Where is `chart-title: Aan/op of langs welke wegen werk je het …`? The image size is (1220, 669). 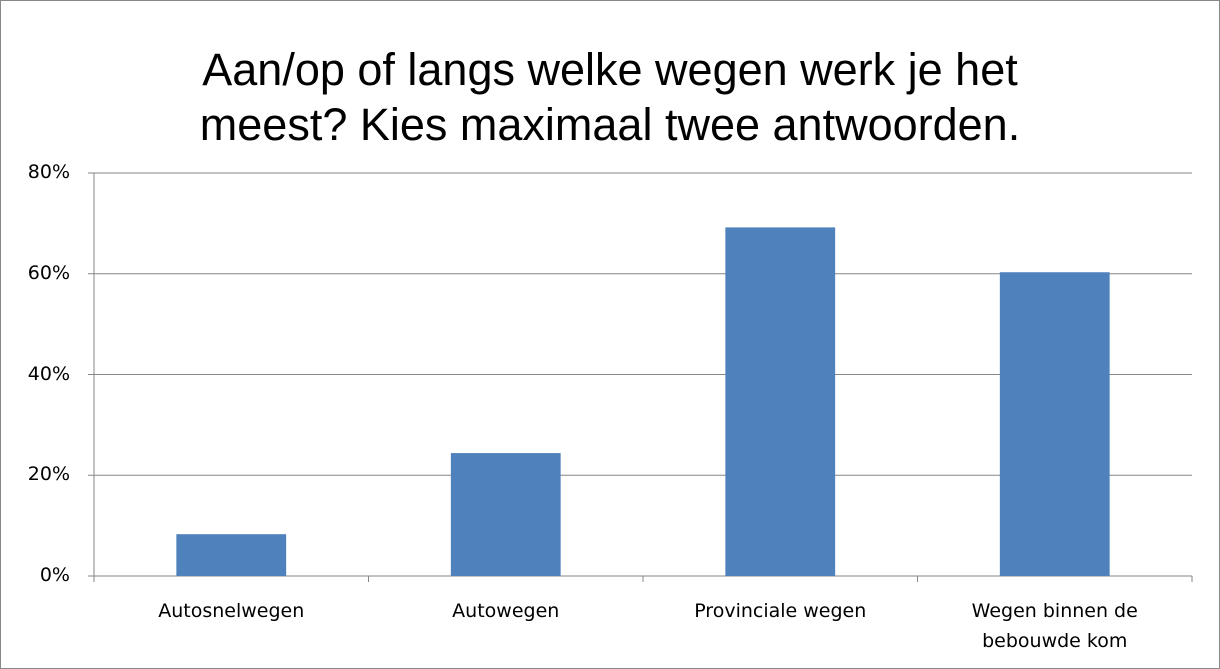 chart-title: Aan/op of langs welke wegen werk je het … is located at coordinates (610, 97).